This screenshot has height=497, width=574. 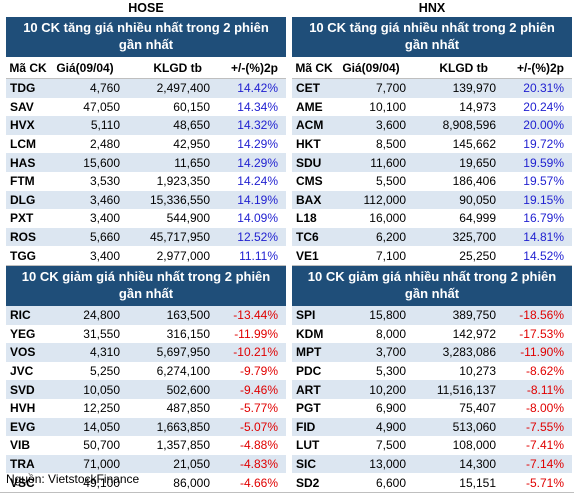 What do you see at coordinates (309, 371) in the screenshot?
I see `stock-code: PDC` at bounding box center [309, 371].